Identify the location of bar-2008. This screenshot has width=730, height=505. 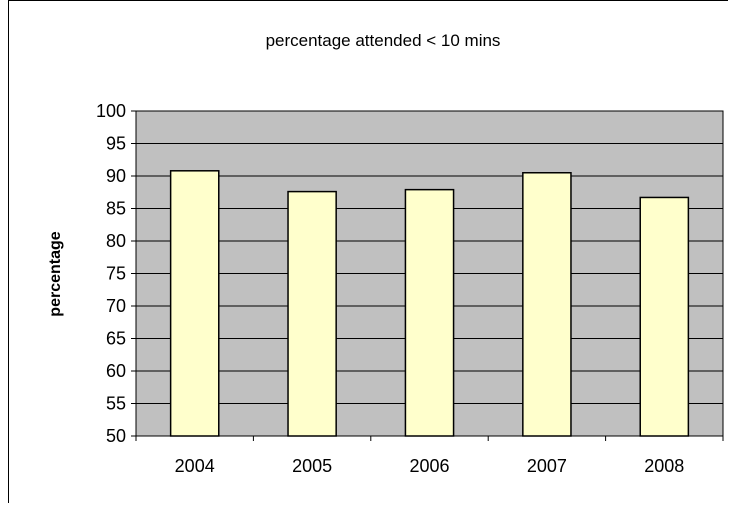
(664, 316).